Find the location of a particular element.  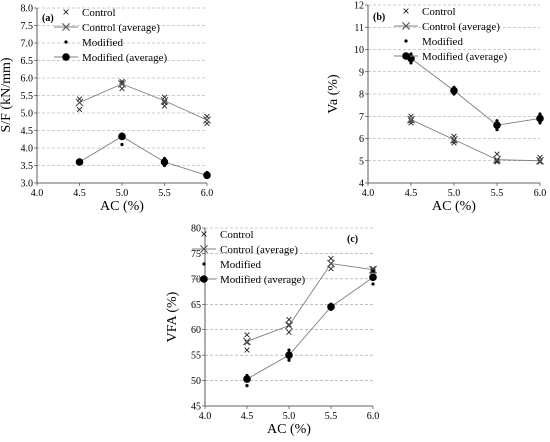

panel-a-y-tick-label: 4.5 is located at coordinates (27, 131).